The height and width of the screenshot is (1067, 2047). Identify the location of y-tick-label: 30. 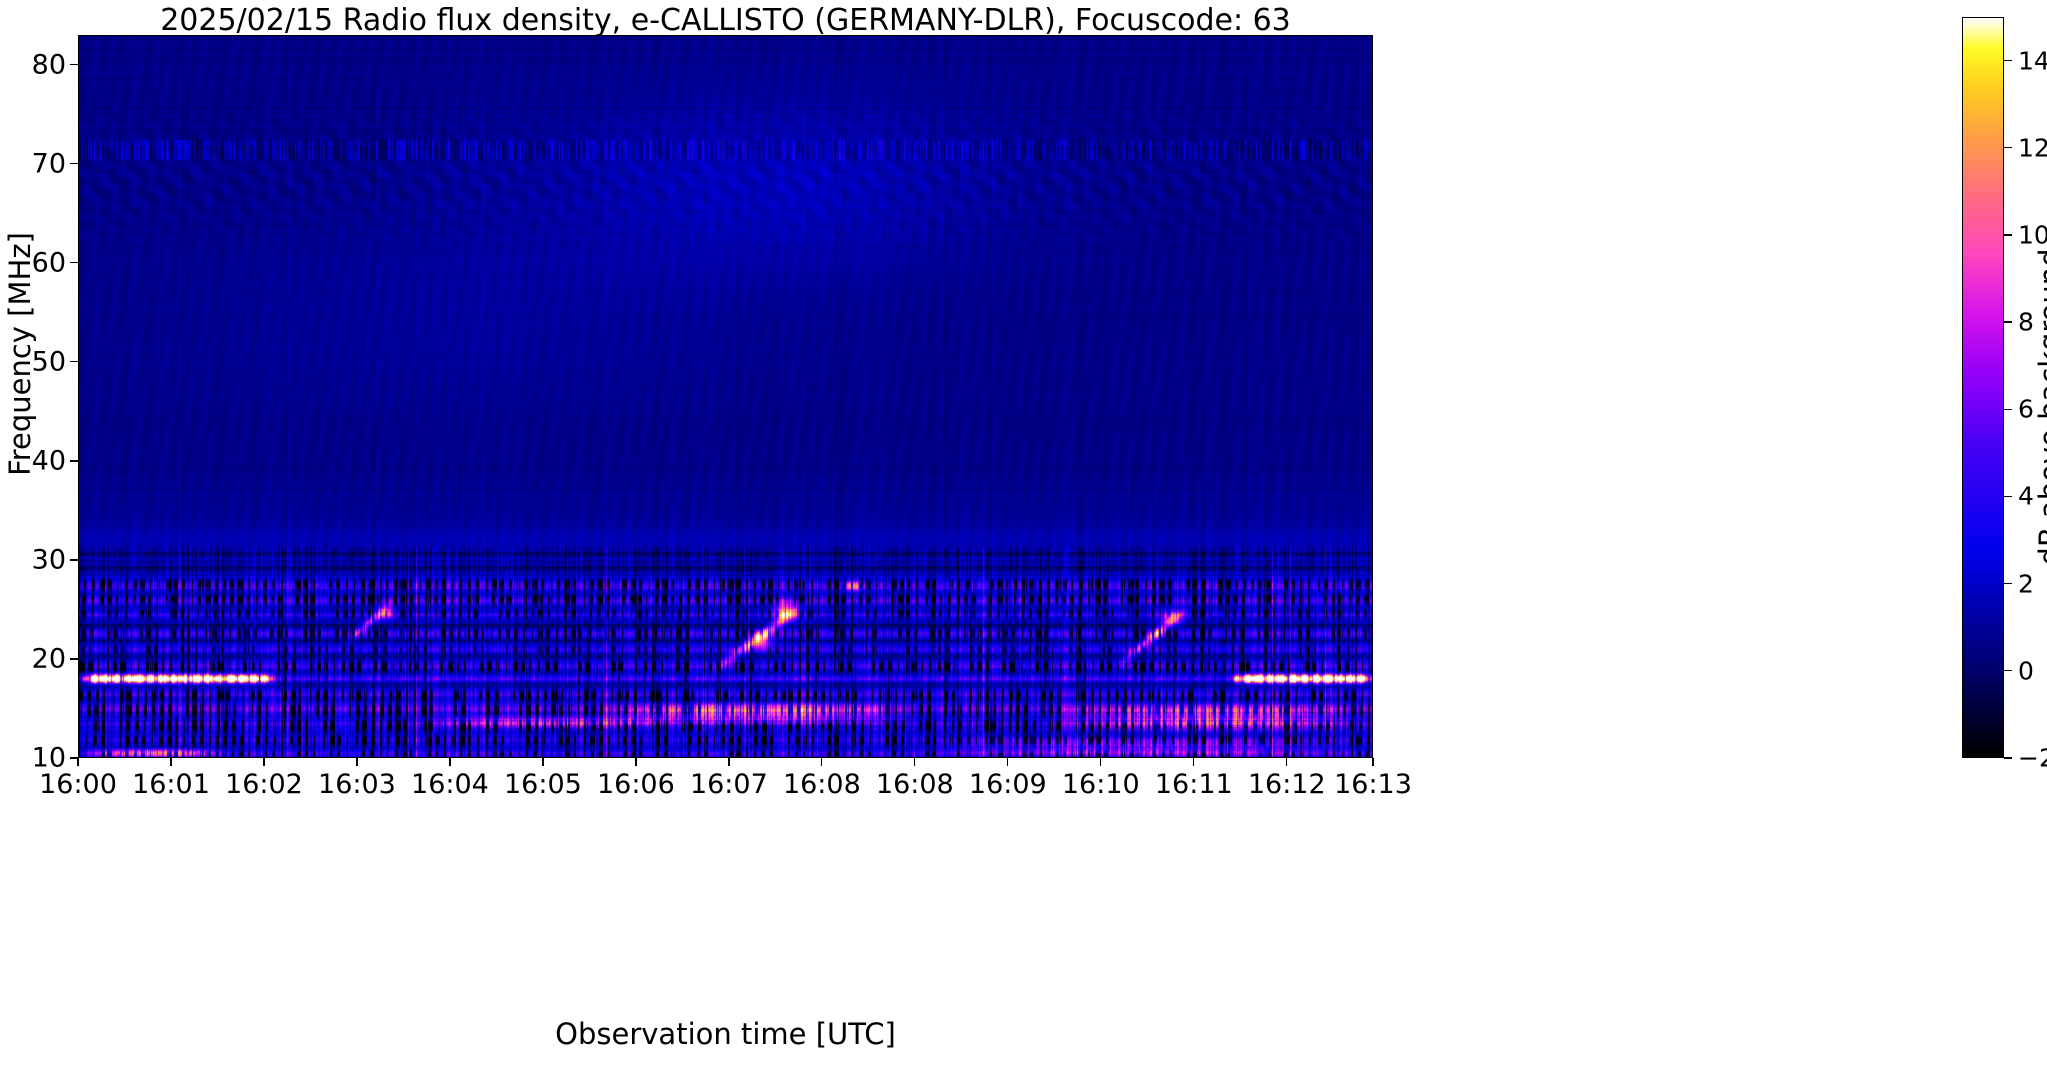
(48, 560).